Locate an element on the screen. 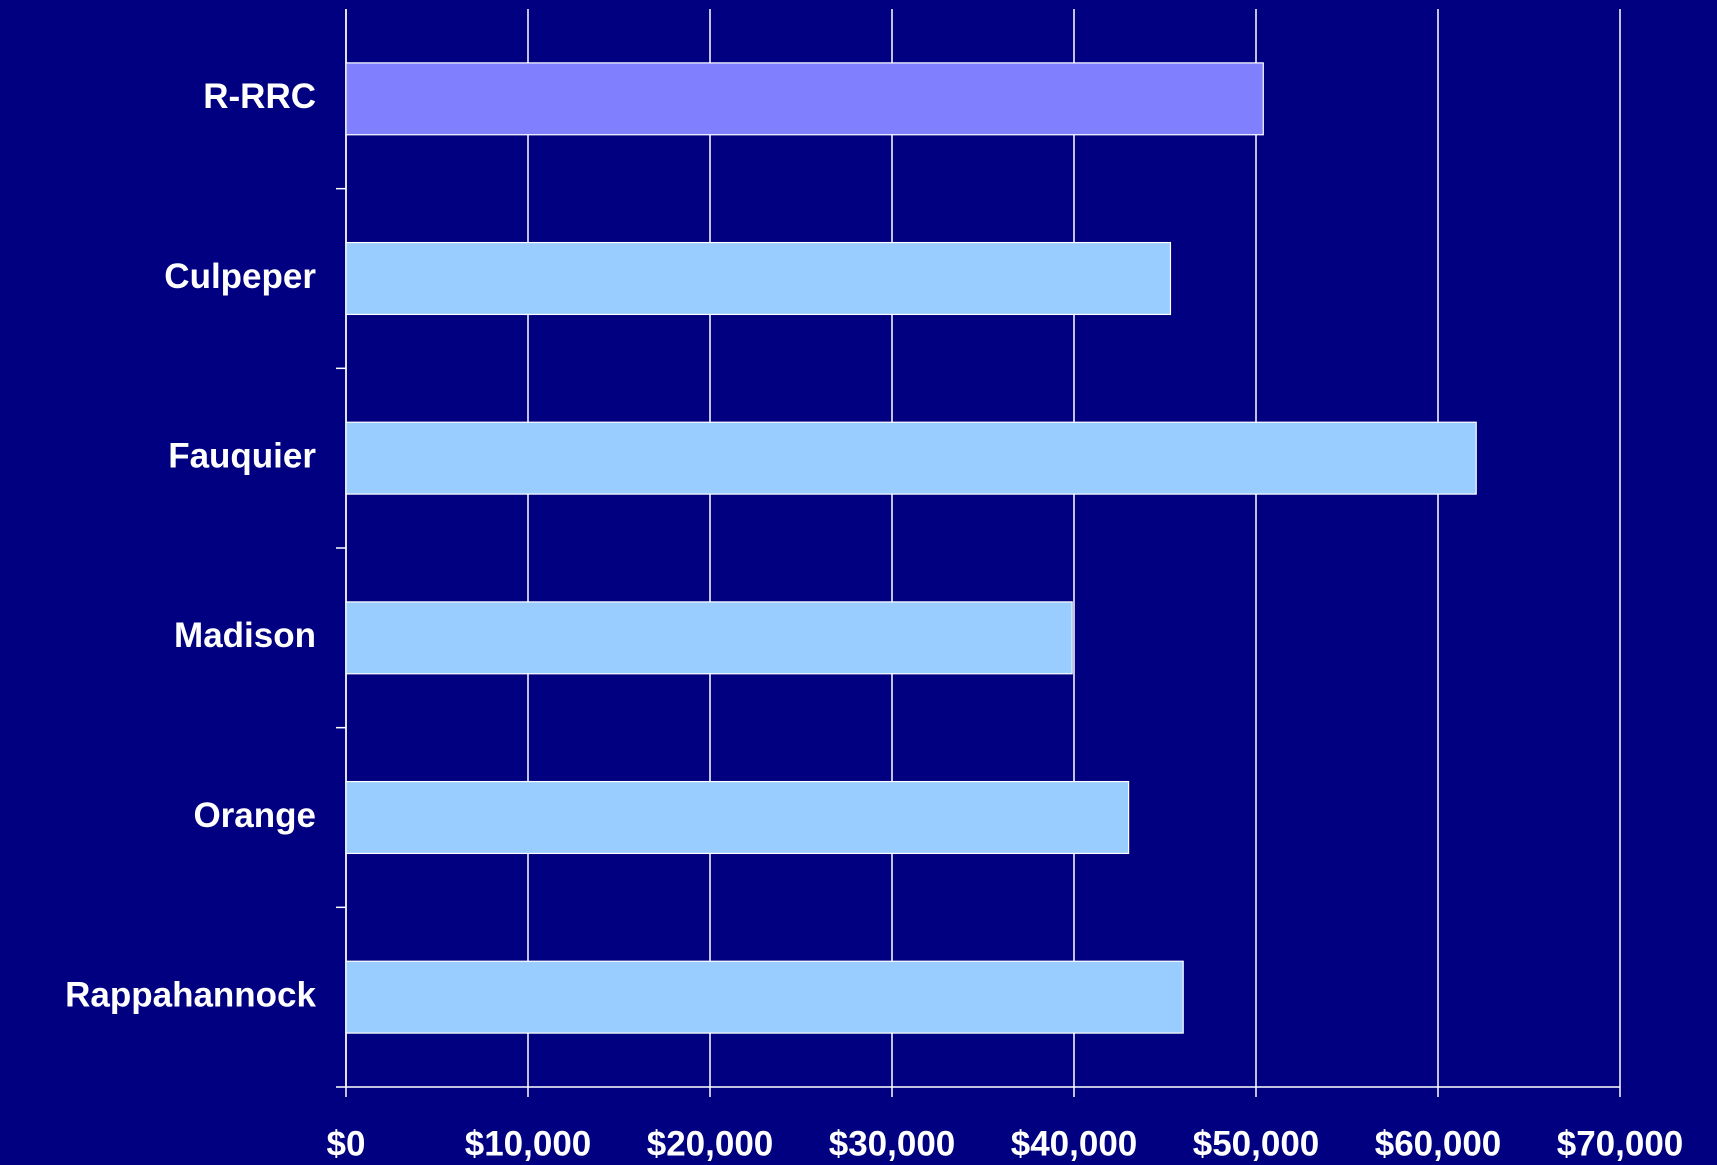 This screenshot has width=1717, height=1165. x-tick-label: $70,000 is located at coordinates (1620, 1143).